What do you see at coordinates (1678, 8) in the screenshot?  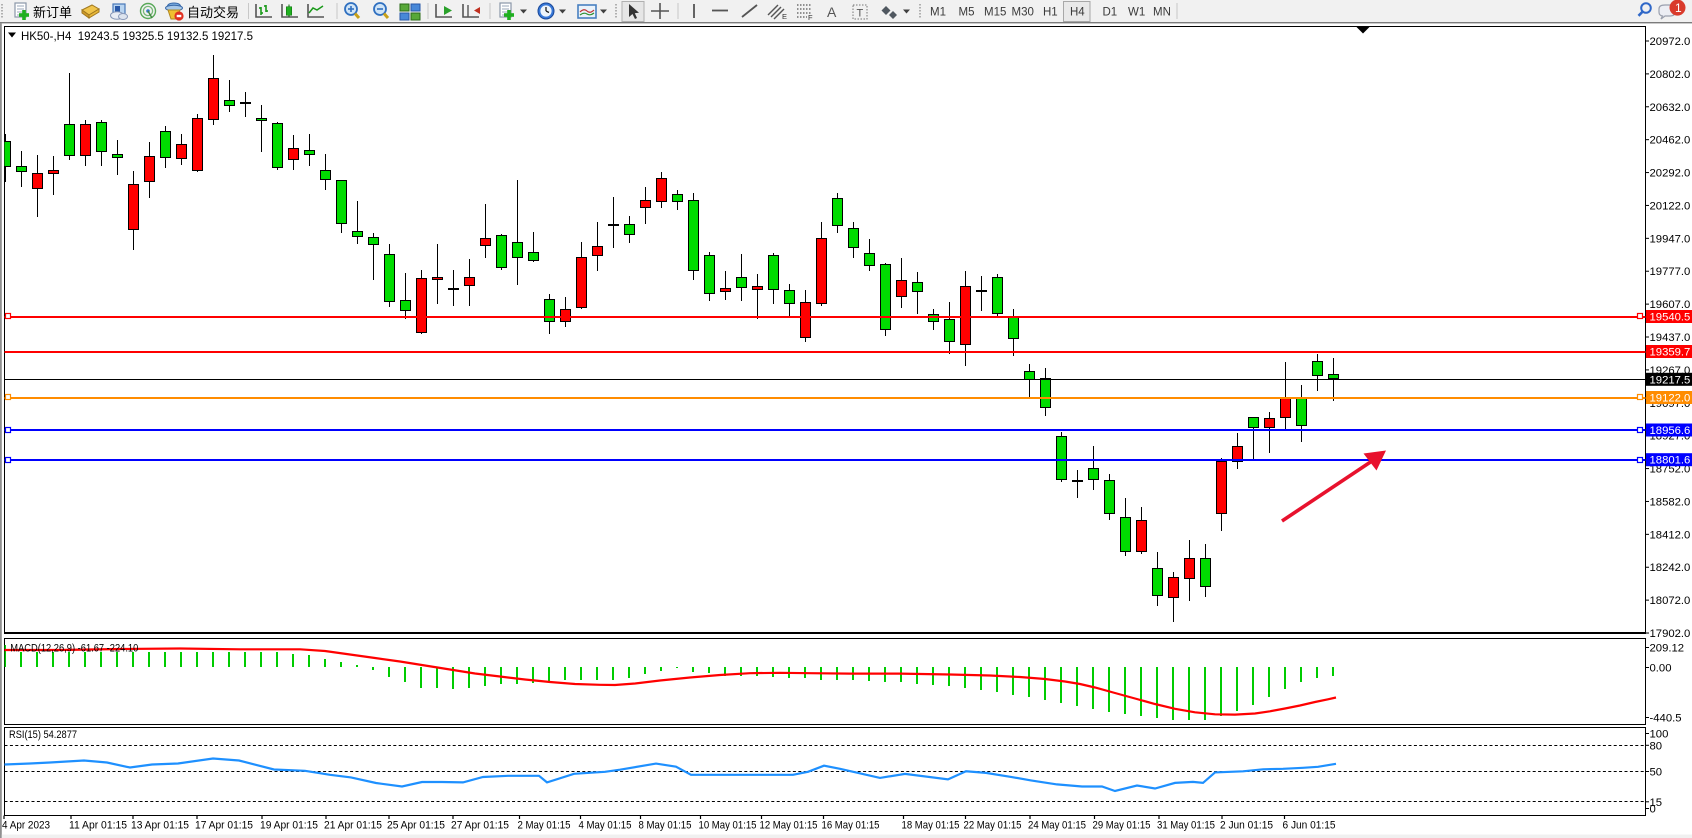 I see `svg-text: 1` at bounding box center [1678, 8].